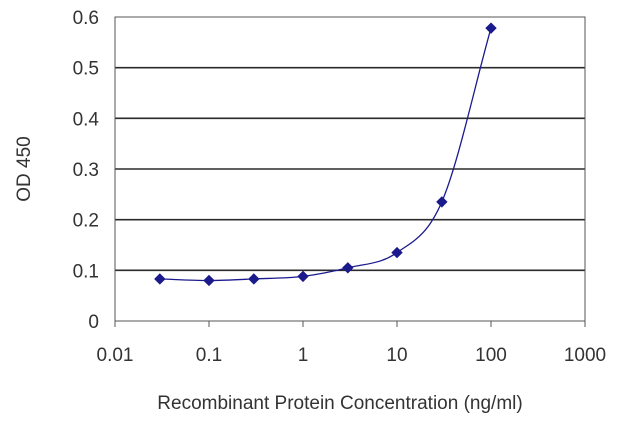  I want to click on y-tick-label: 0.6, so click(86, 18).